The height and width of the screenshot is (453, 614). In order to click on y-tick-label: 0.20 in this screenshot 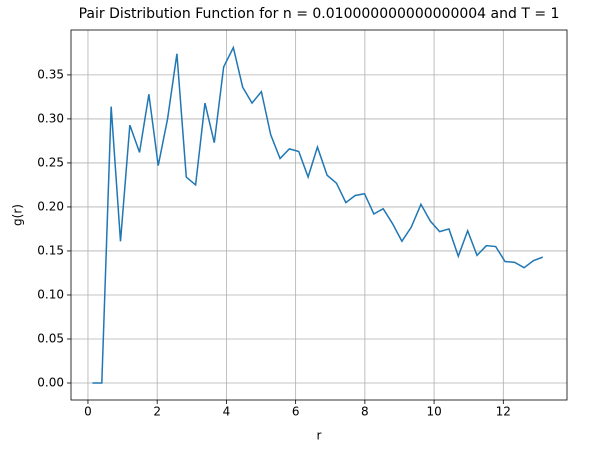, I will do `click(50, 206)`.